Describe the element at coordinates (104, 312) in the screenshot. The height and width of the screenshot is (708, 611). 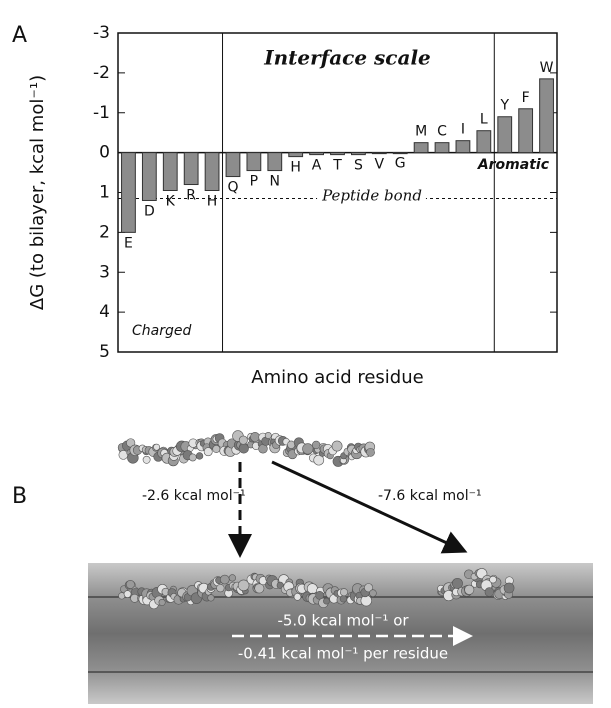
I see `y-tick-label: 4` at that location.